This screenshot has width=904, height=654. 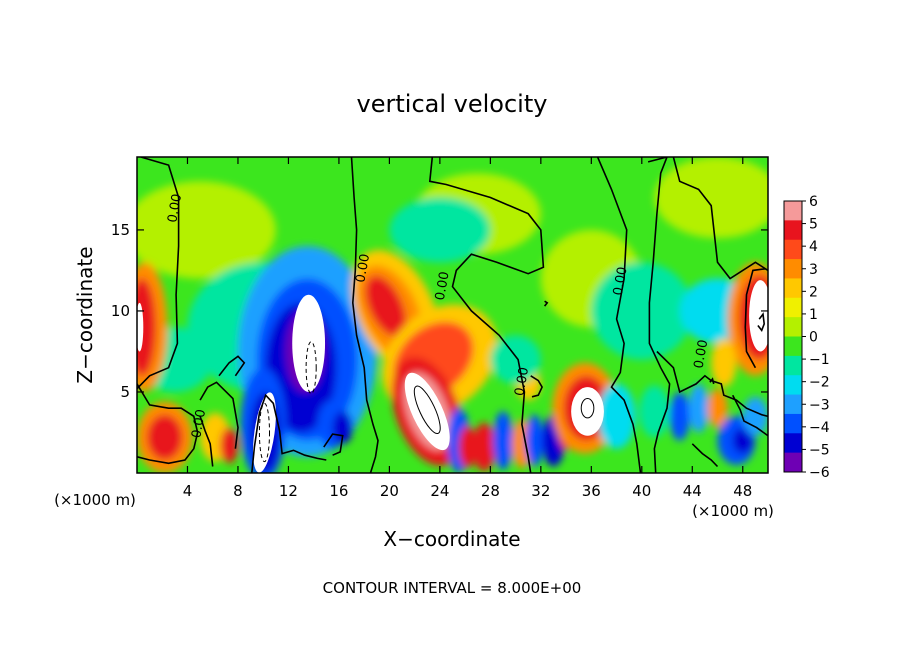 What do you see at coordinates (819, 360) in the screenshot?
I see `colorbar-label: −1` at bounding box center [819, 360].